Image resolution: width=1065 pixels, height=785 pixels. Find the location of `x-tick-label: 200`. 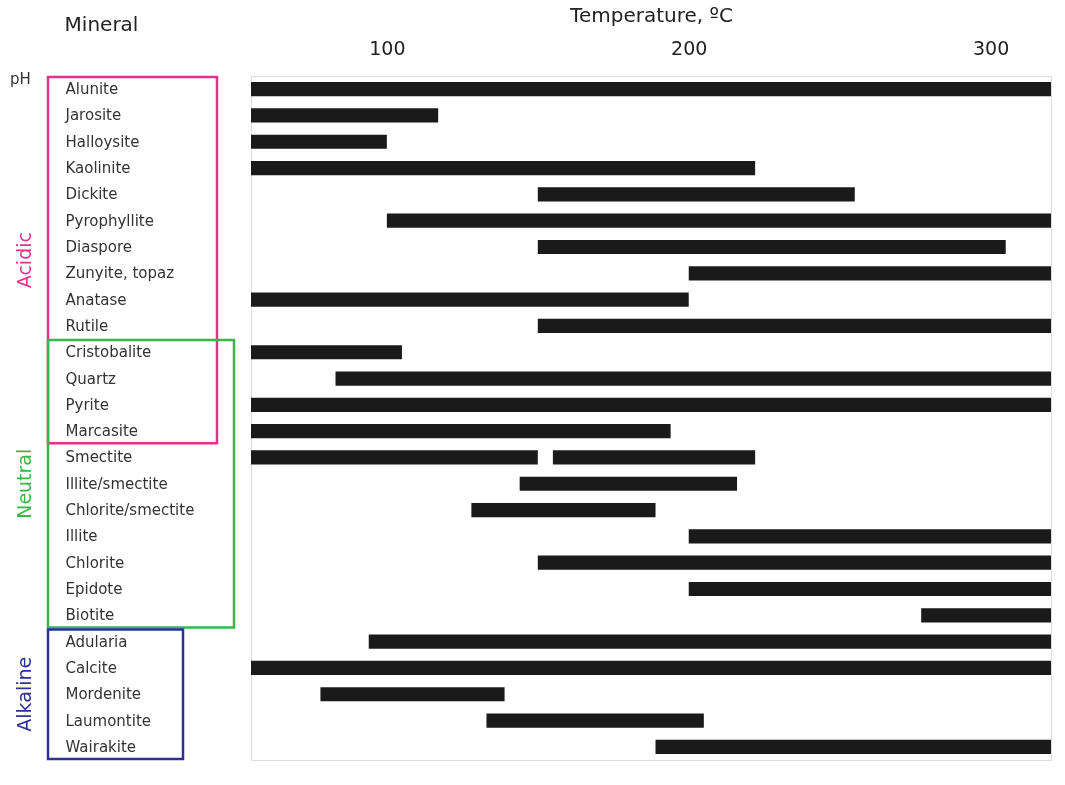

x-tick-label: 200 is located at coordinates (689, 47).